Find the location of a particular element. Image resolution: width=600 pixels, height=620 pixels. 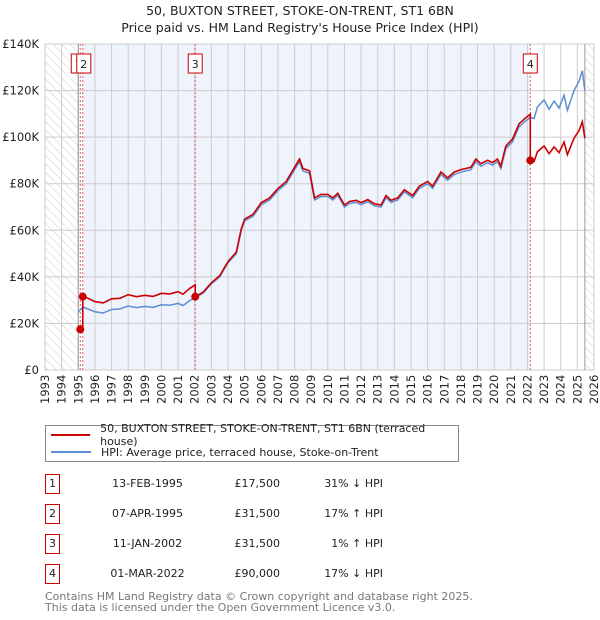

sale-label-number: 2 is located at coordinates (83, 64).